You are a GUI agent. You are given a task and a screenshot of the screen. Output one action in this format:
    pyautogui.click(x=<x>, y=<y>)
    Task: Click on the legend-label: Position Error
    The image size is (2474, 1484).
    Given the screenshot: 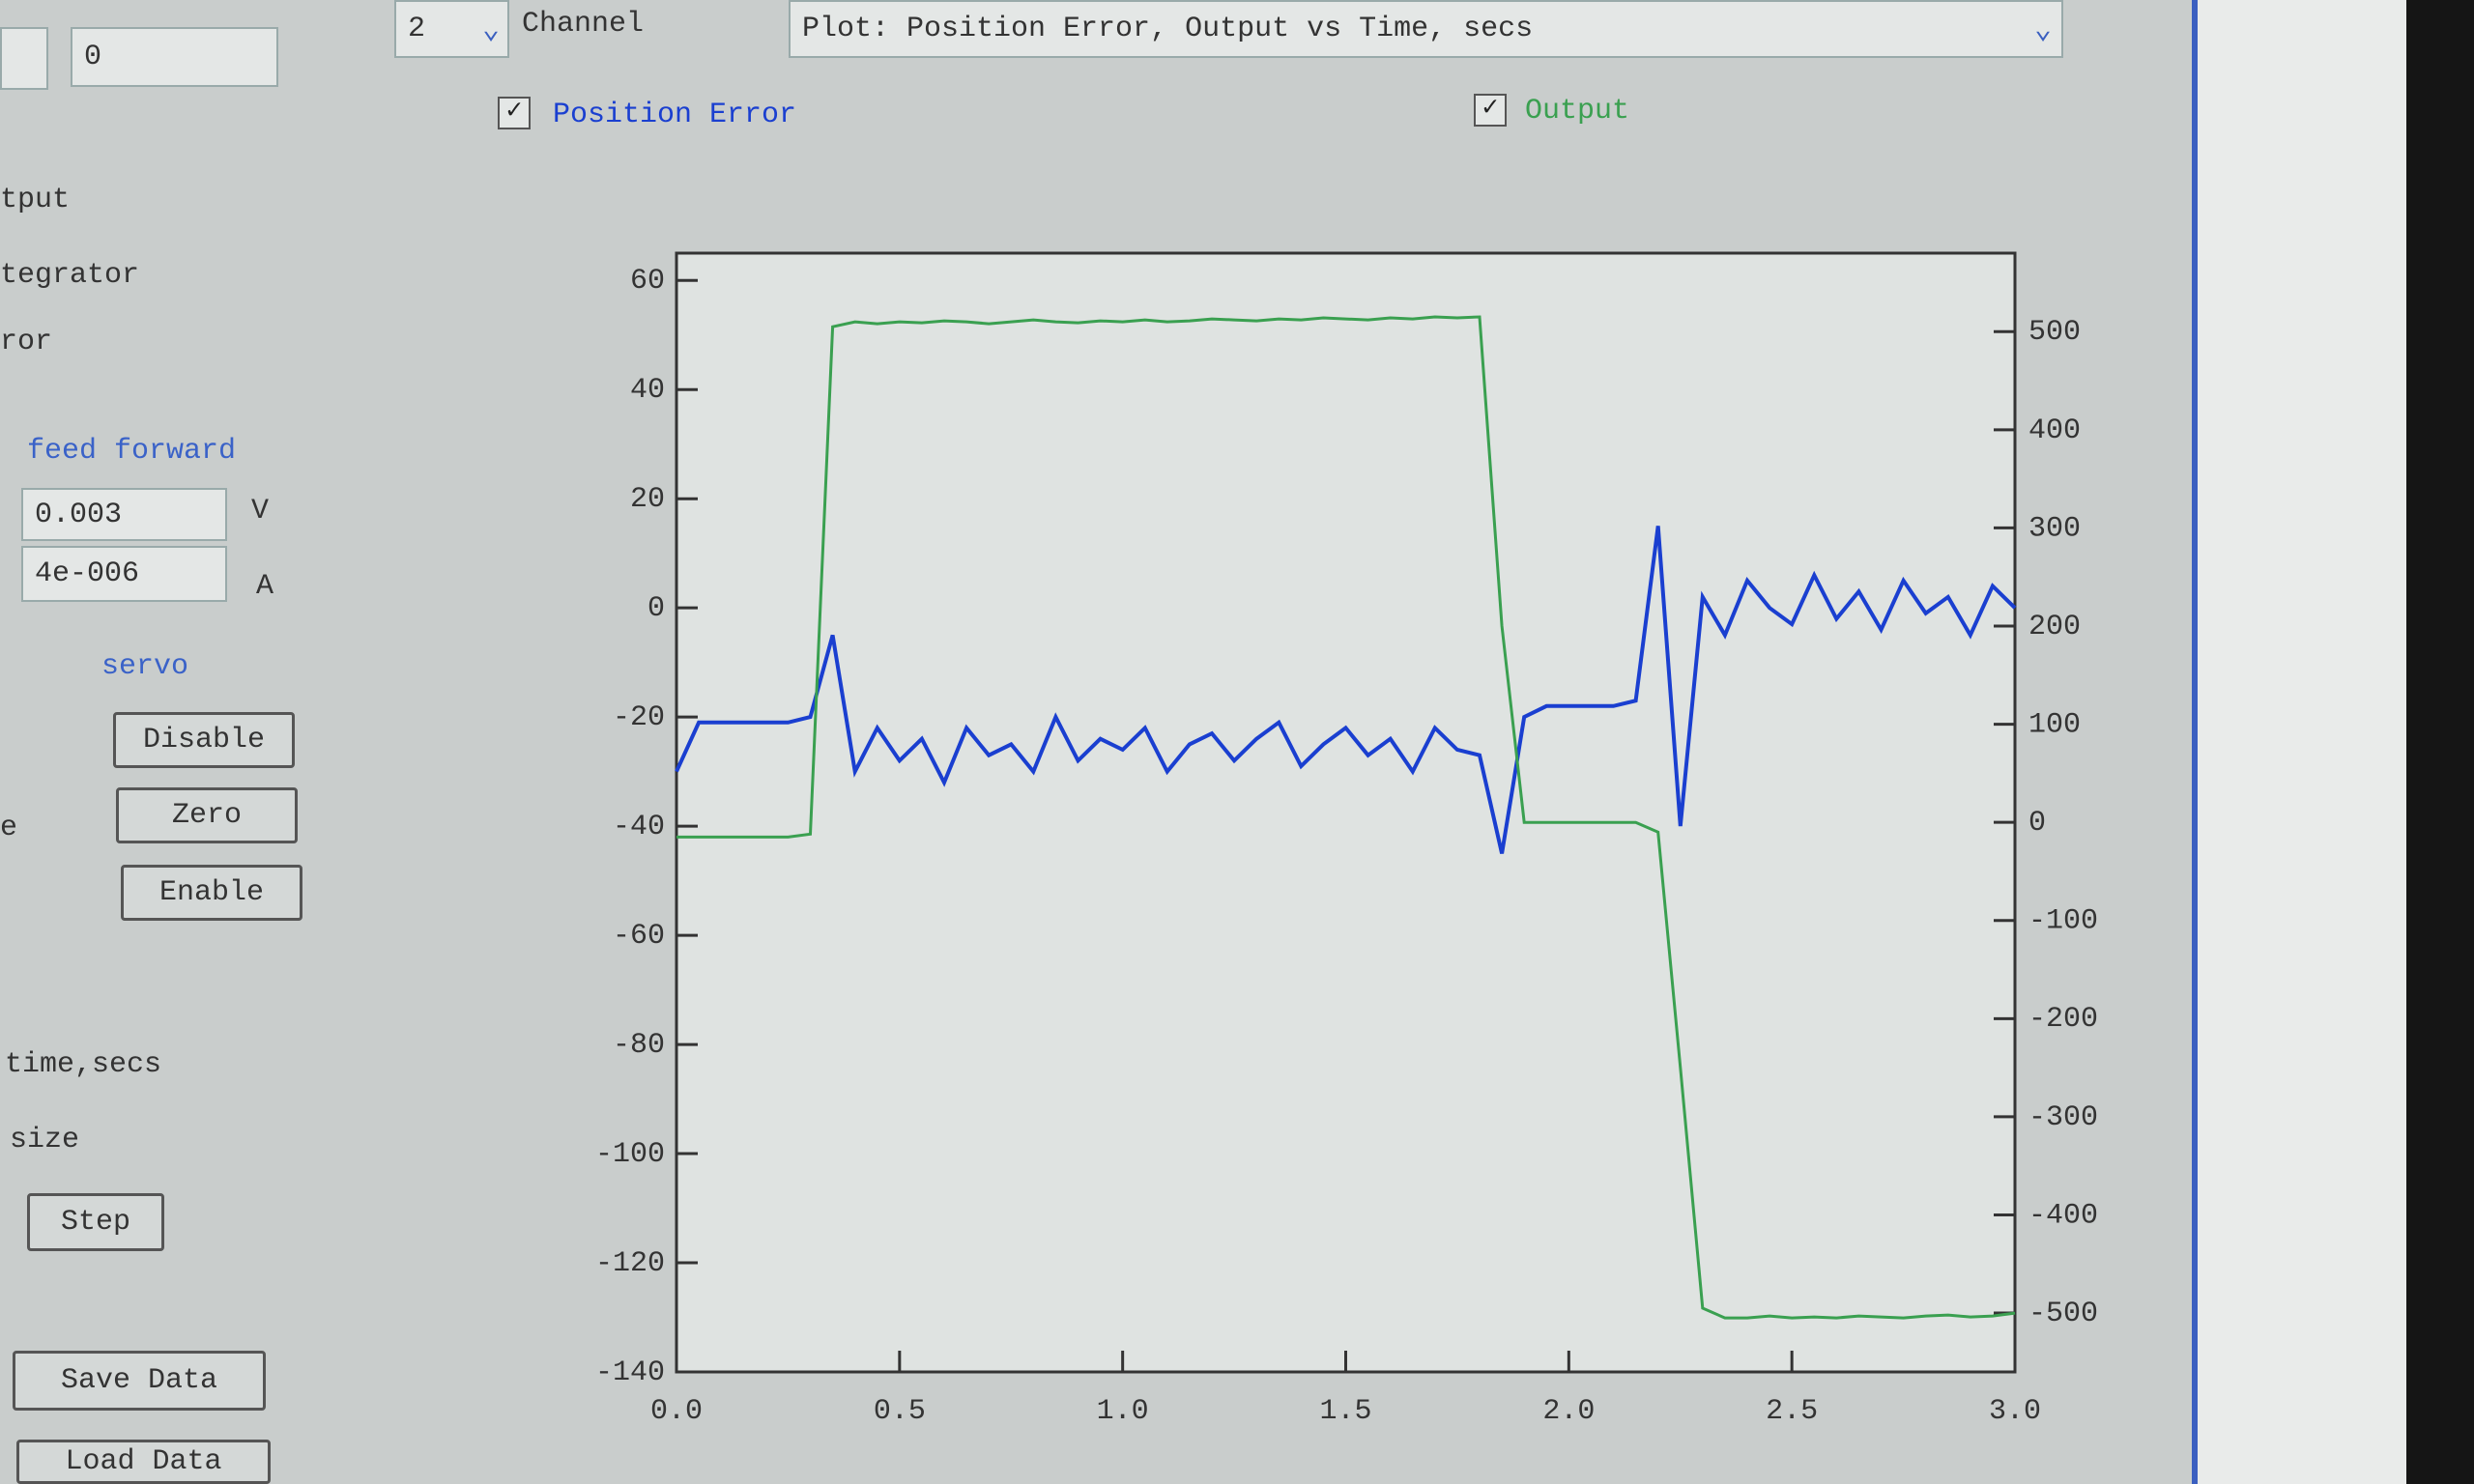 What is the action you would take?
    pyautogui.click(x=675, y=115)
    